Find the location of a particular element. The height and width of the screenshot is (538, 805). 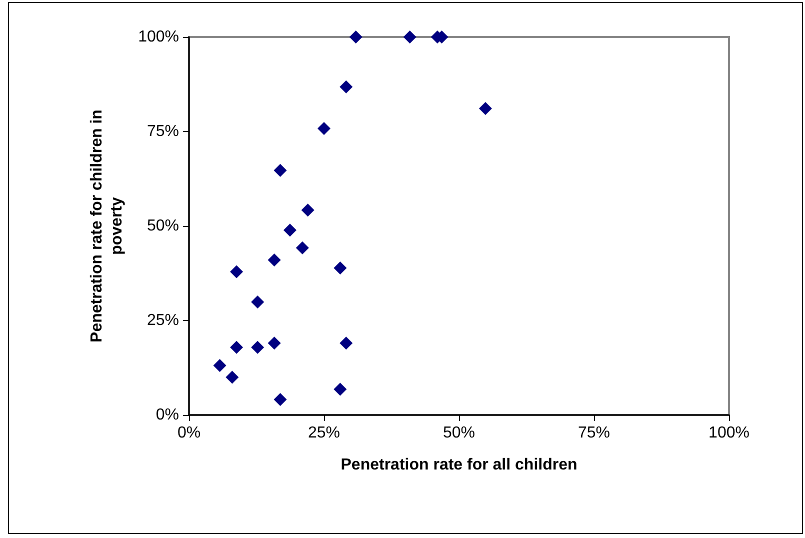

y-tick-label: 100% is located at coordinates (158, 37).